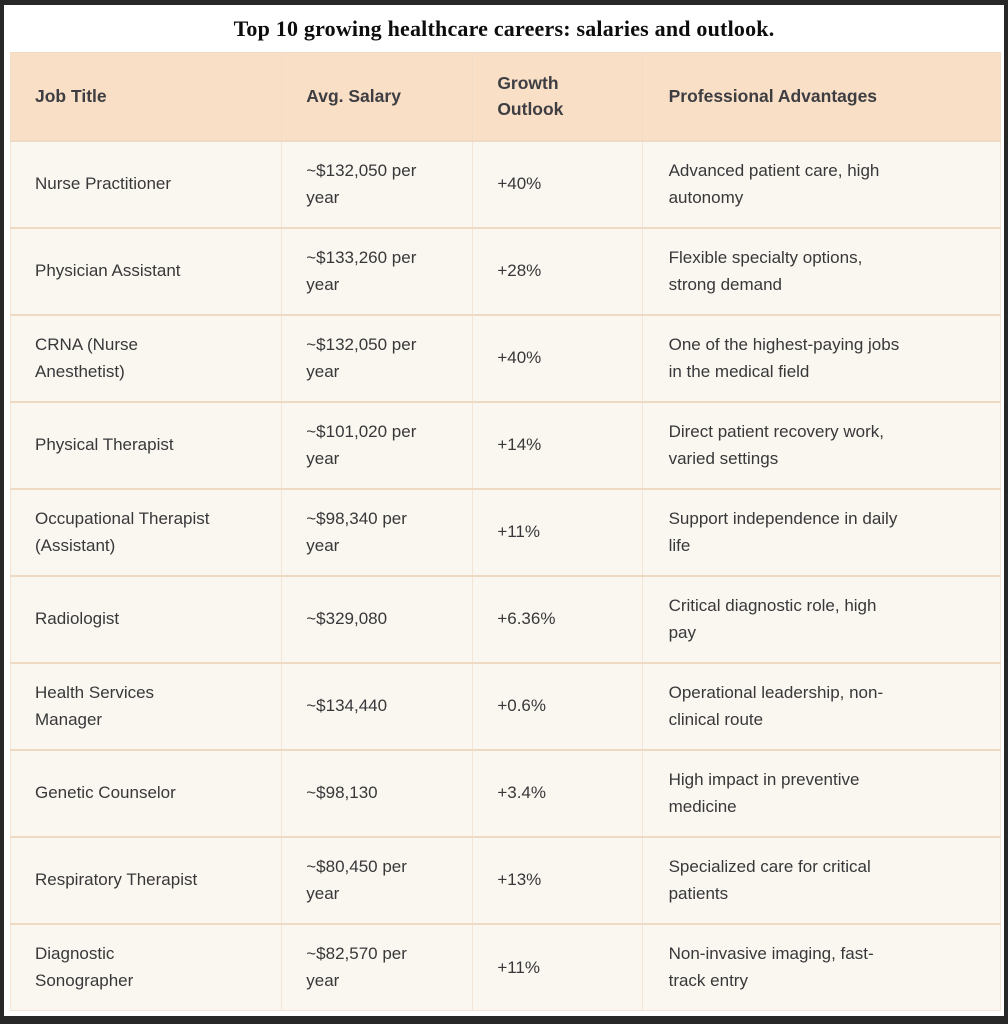  What do you see at coordinates (146, 705) in the screenshot?
I see `job-title-cell: Health Services Manager` at bounding box center [146, 705].